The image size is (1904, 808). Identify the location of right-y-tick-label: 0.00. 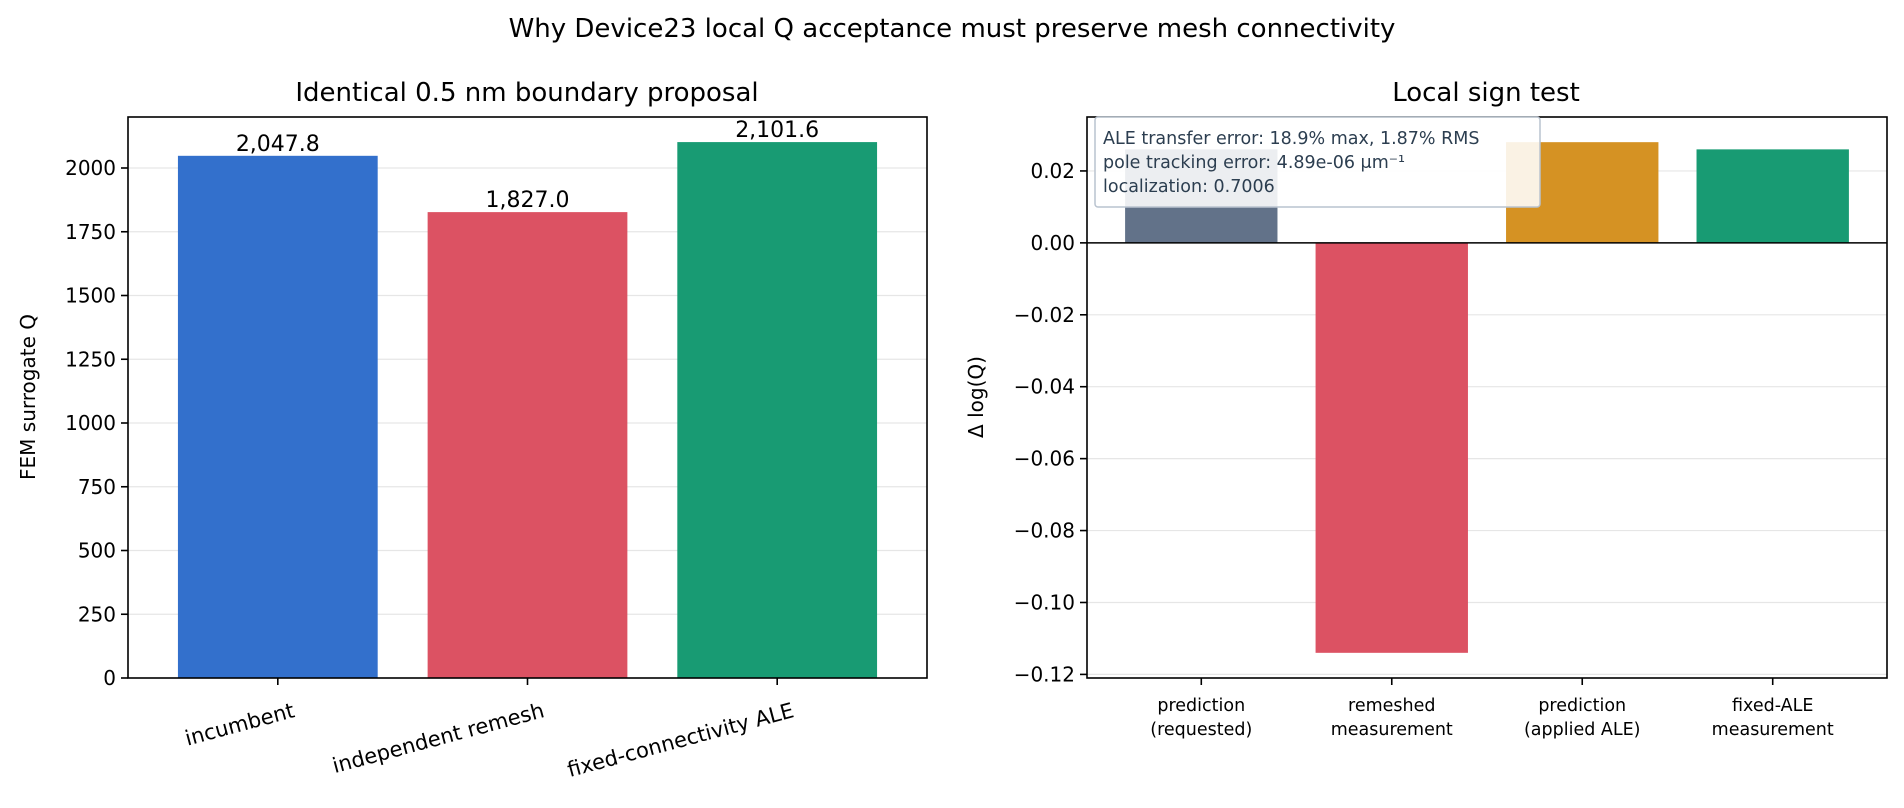
(1052, 243).